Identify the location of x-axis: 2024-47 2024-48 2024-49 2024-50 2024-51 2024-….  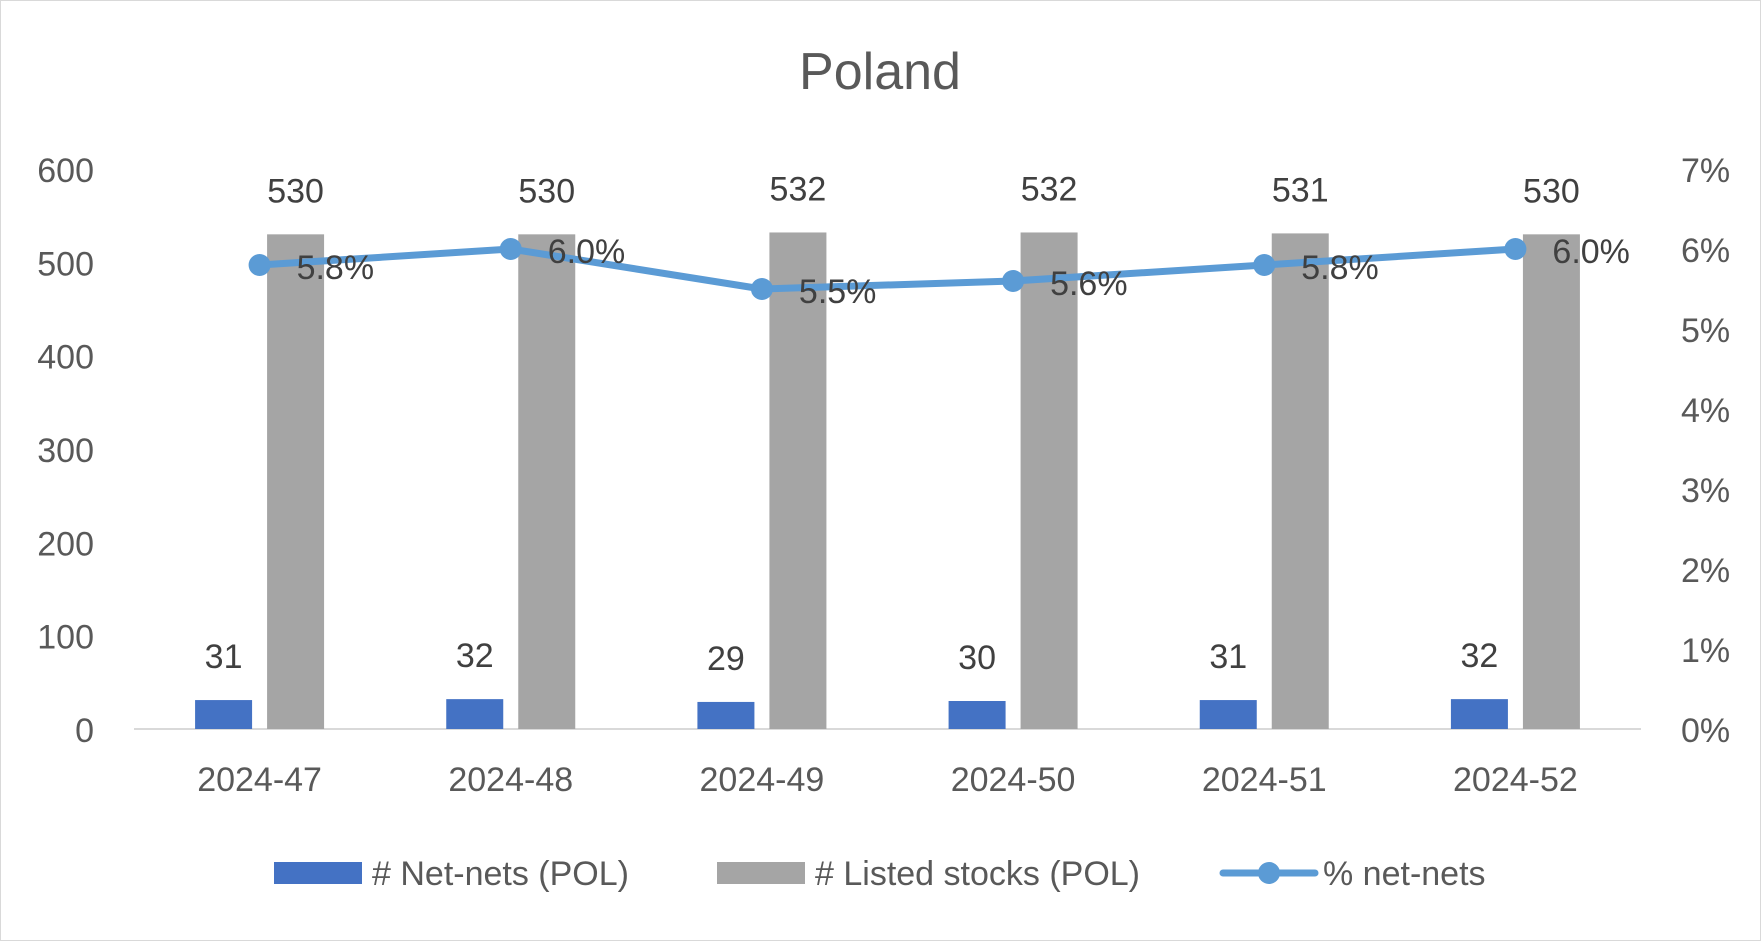
(887, 763).